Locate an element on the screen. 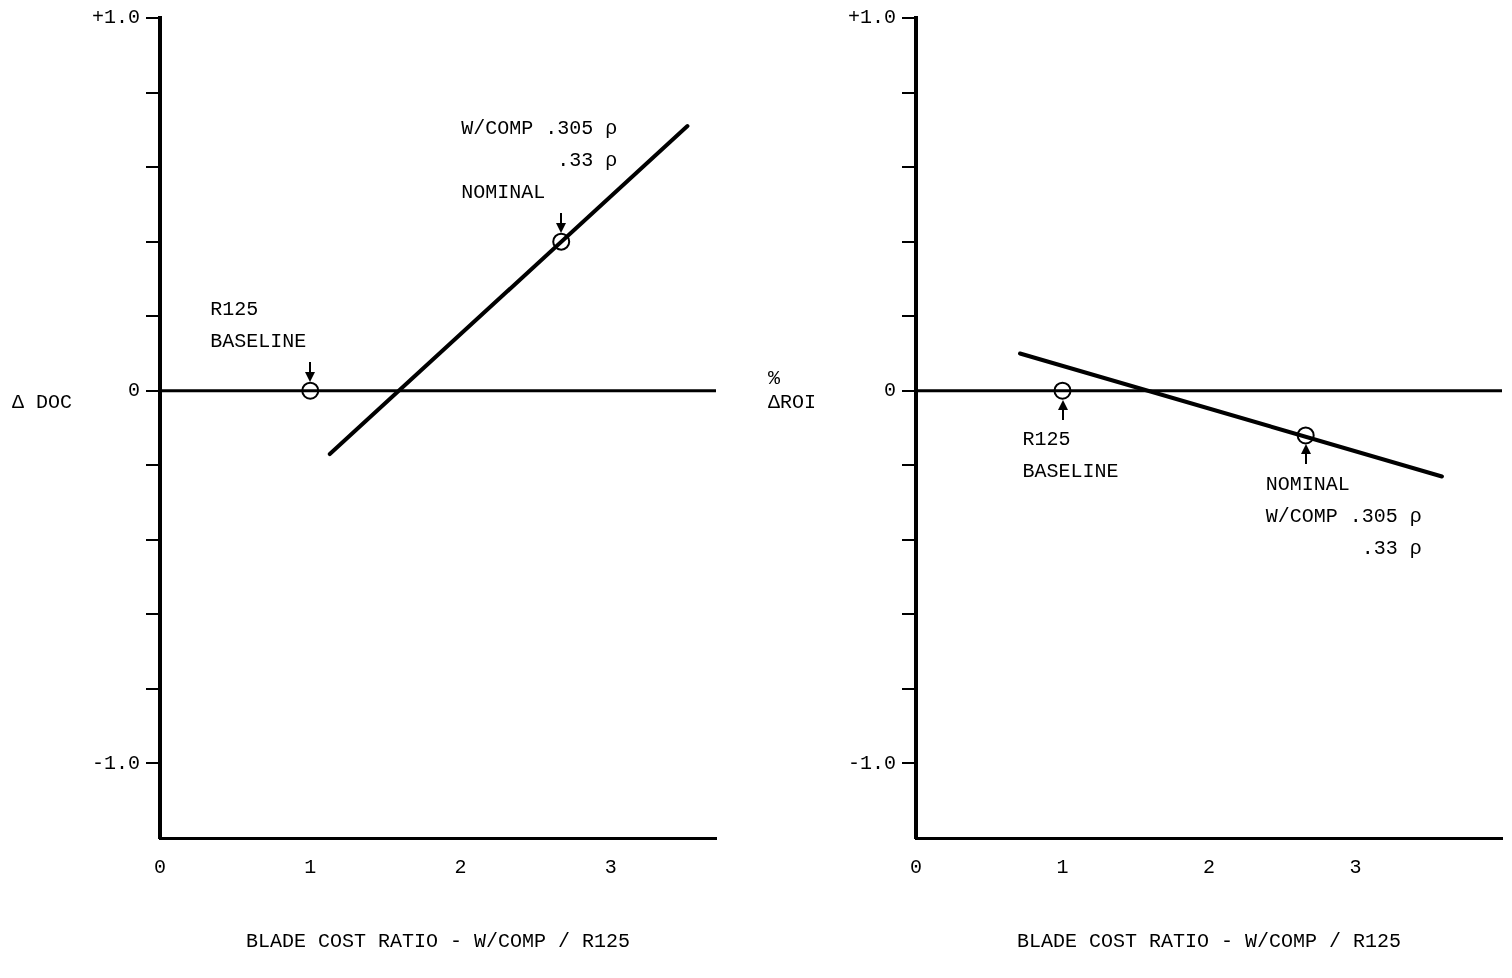  annotation: W/COMP .305 ρ .33 ρ NOMINAL is located at coordinates (539, 160).